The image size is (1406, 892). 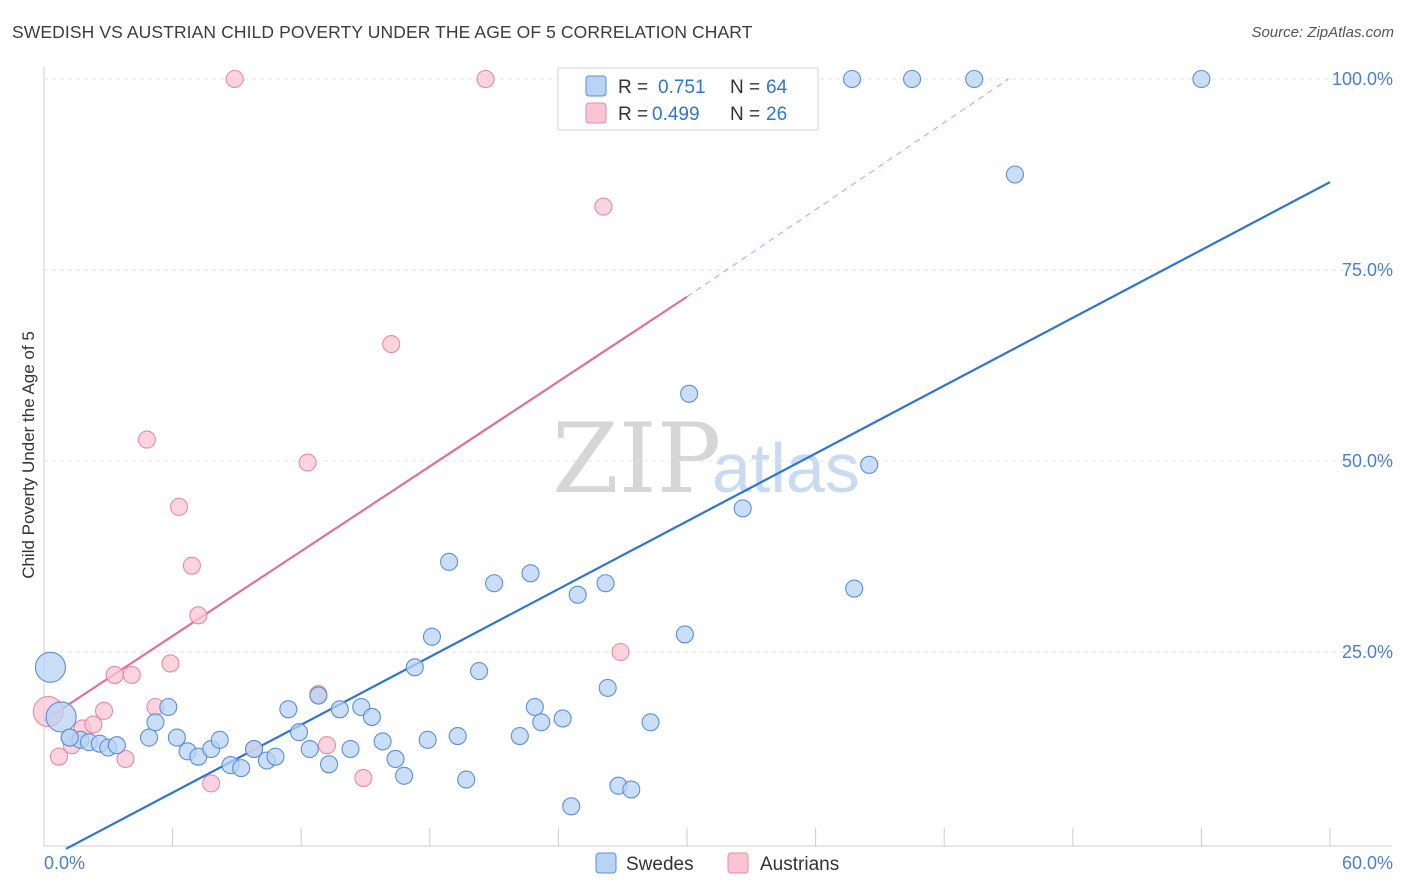 What do you see at coordinates (660, 864) in the screenshot?
I see `bottom-legend-swedes-label: Swedes` at bounding box center [660, 864].